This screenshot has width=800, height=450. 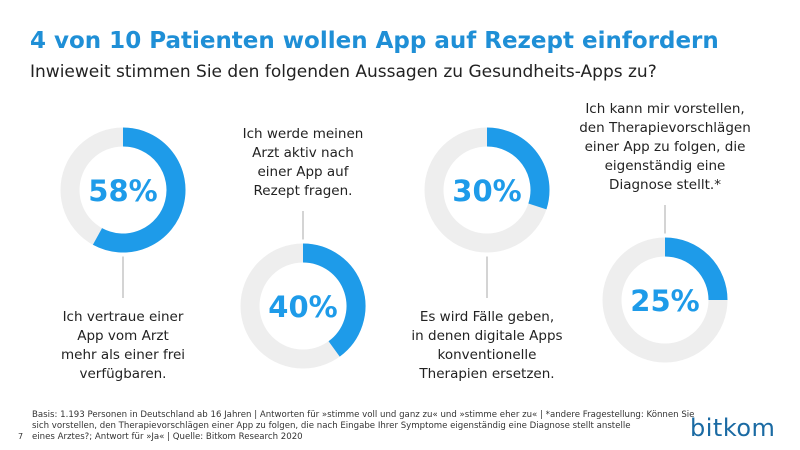 What do you see at coordinates (665, 128) in the screenshot?
I see `statement-line: den Therapievorschlägen` at bounding box center [665, 128].